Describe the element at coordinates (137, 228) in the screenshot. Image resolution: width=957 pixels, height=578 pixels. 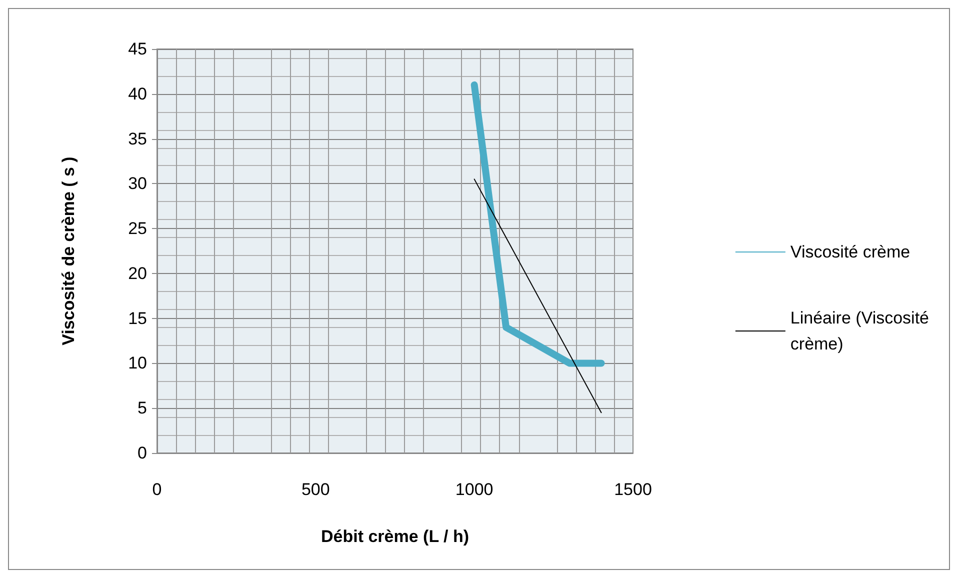
I see `y-tick-label: 25` at that location.